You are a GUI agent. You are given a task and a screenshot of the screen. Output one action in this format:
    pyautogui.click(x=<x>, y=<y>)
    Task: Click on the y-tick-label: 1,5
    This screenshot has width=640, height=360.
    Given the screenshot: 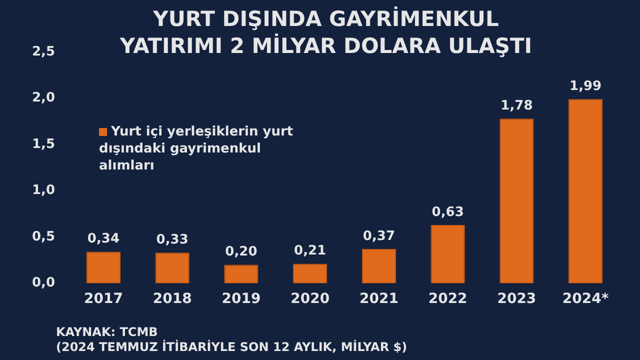 What is the action you would take?
    pyautogui.click(x=44, y=144)
    